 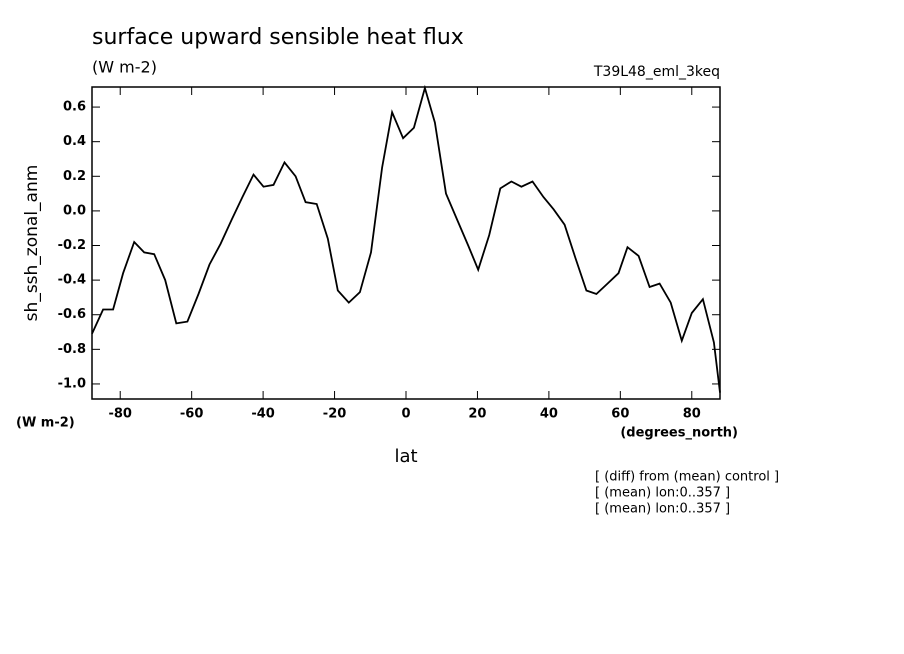 I want to click on x-tick-label: 40, so click(x=549, y=414).